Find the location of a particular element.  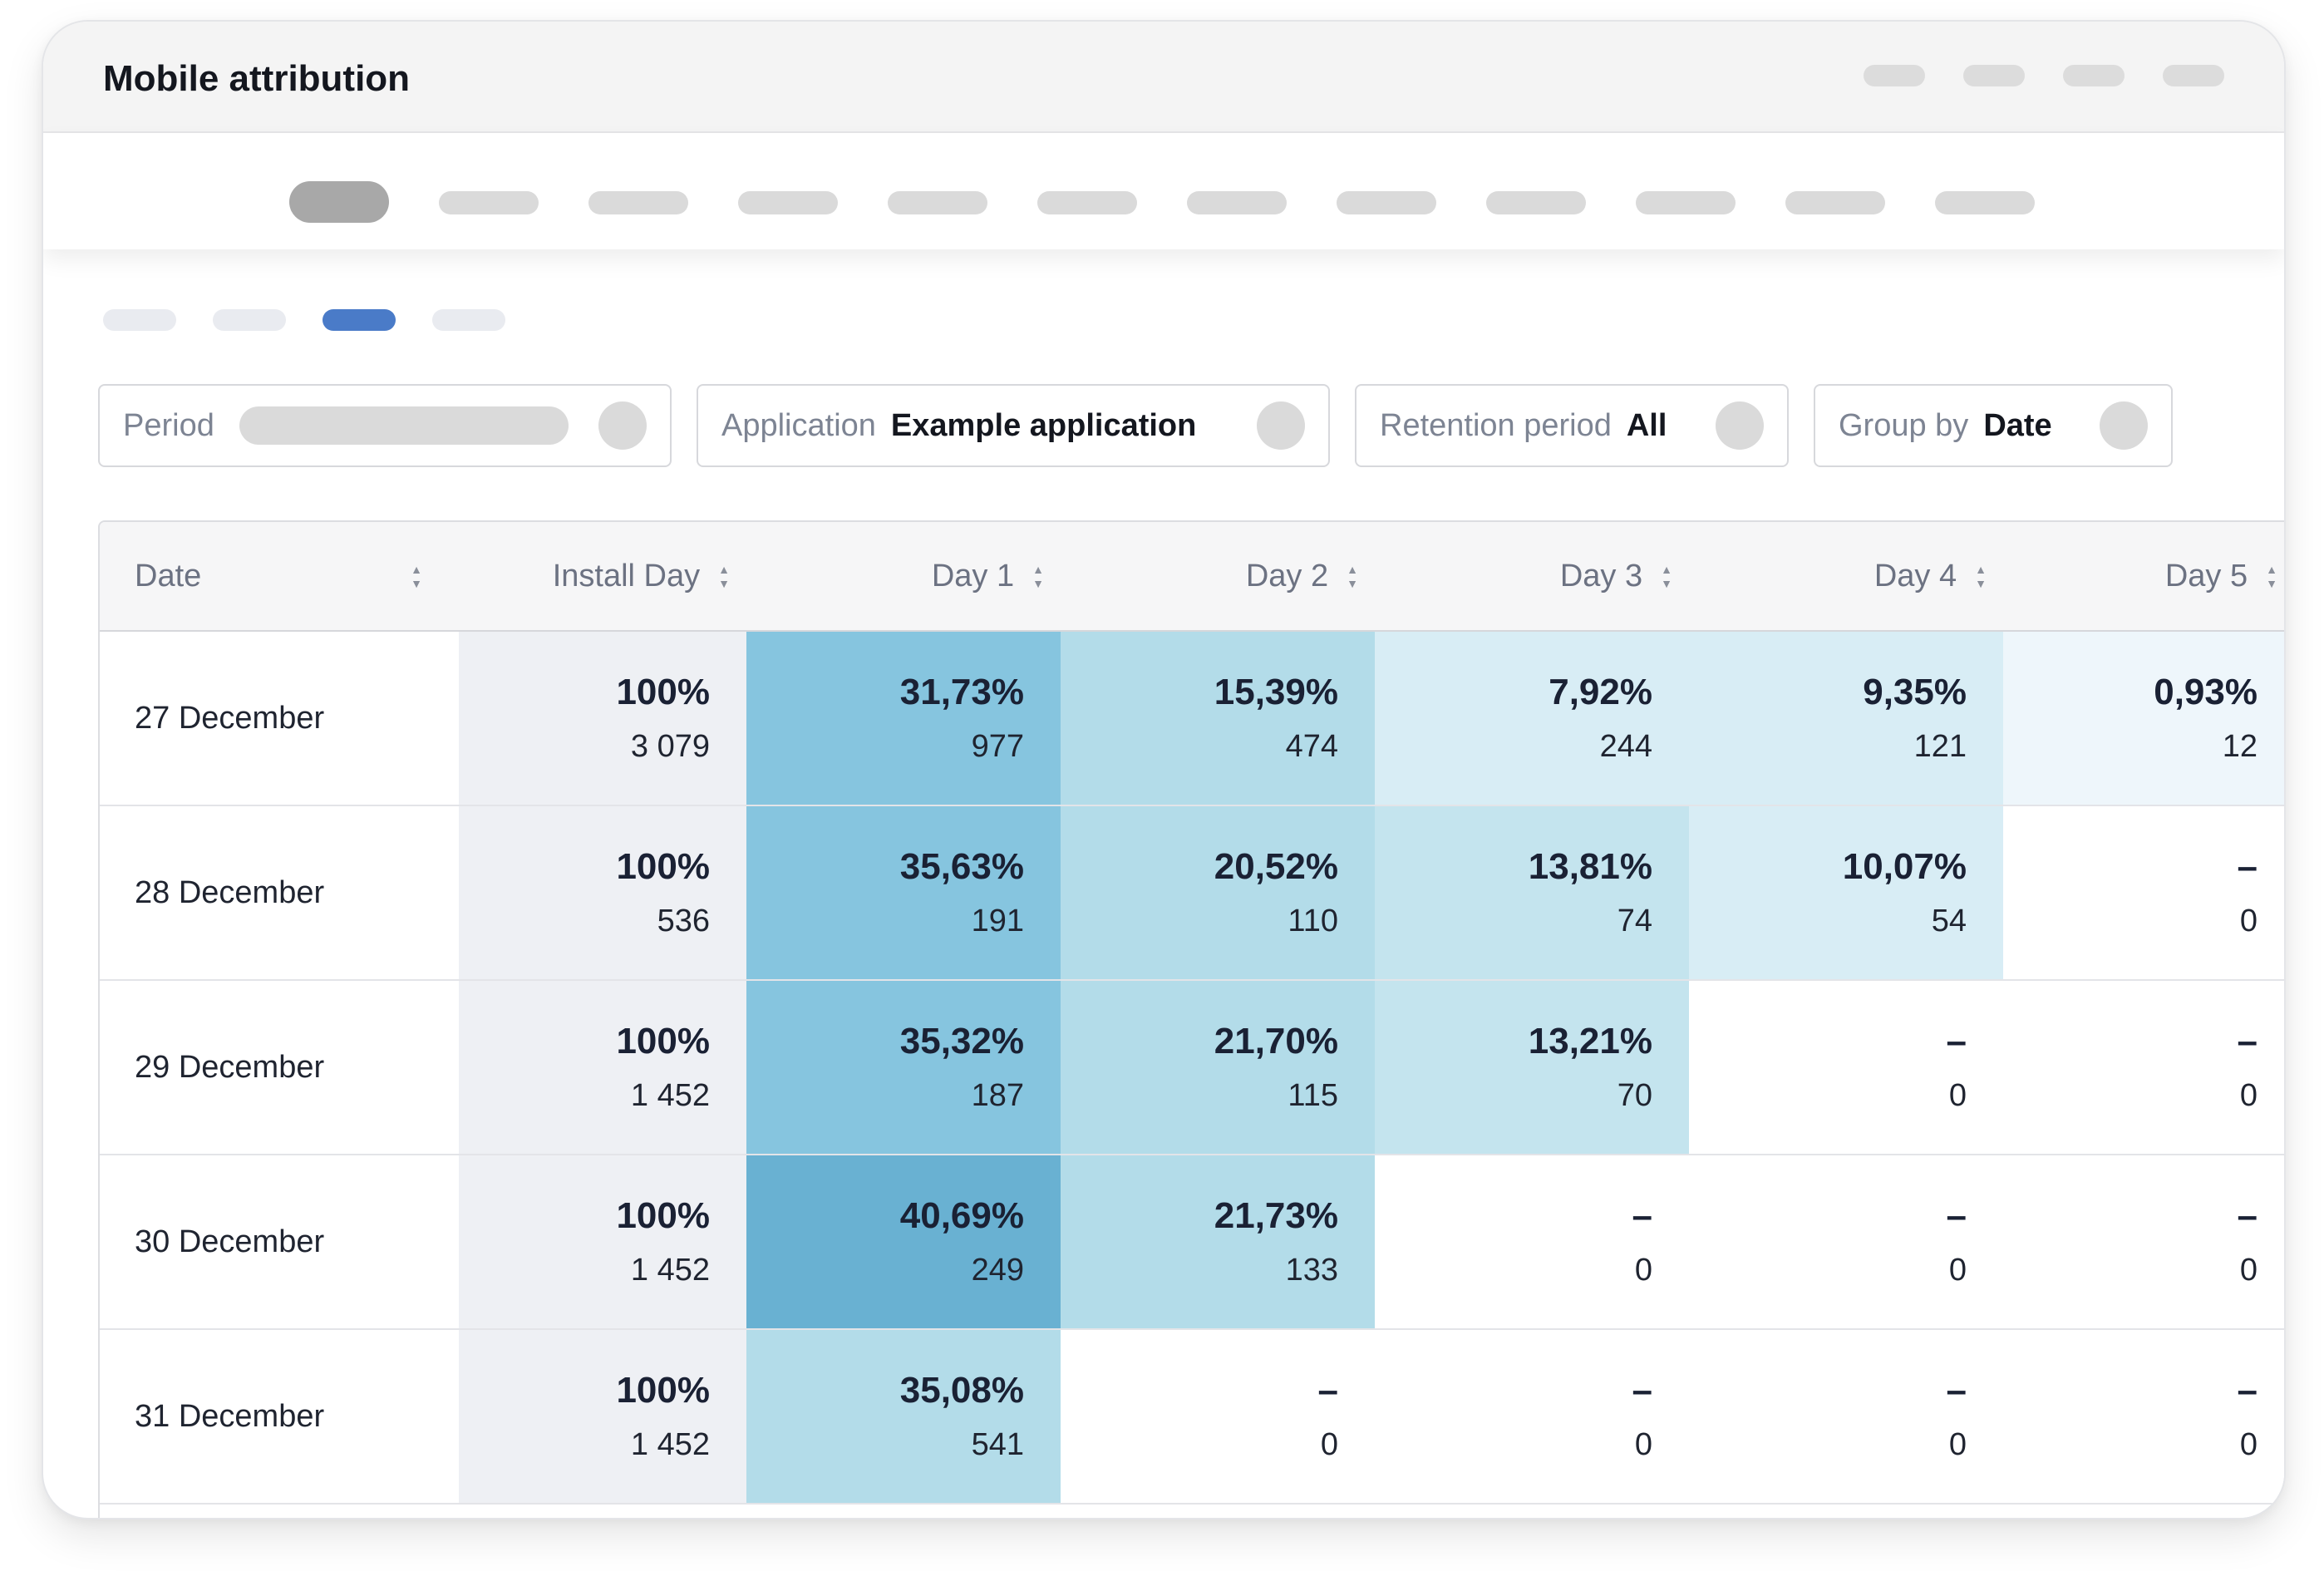

application-filter-value: Example application is located at coordinates (1043, 425).